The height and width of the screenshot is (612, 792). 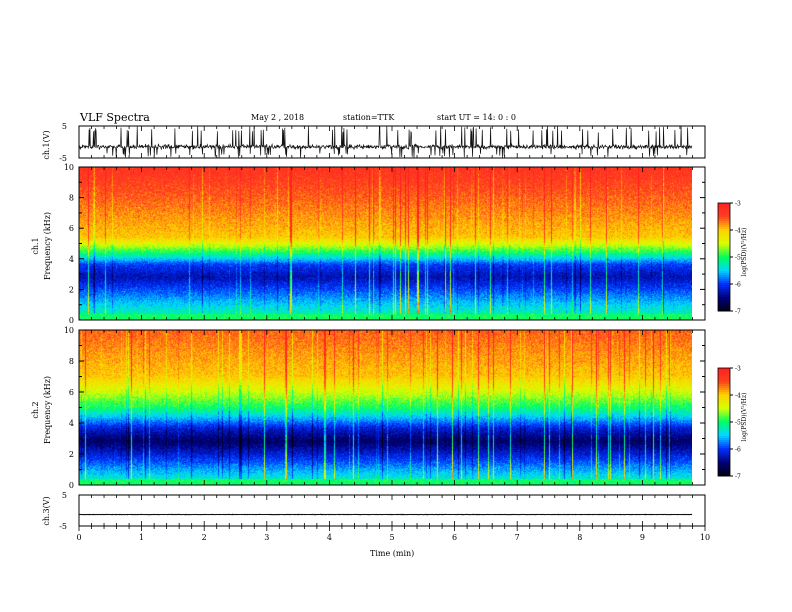 I want to click on ch2-spectrogram-ylabel: ch.2 Frequency (kHz), so click(x=42, y=410).